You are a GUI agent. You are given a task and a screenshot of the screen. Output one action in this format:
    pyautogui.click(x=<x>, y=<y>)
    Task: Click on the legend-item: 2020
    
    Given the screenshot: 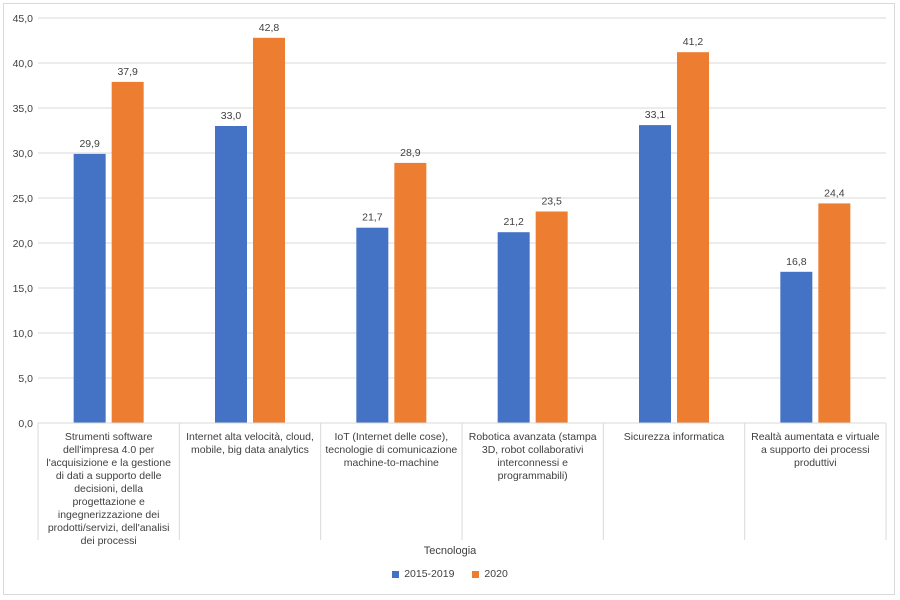 What is the action you would take?
    pyautogui.click(x=490, y=574)
    